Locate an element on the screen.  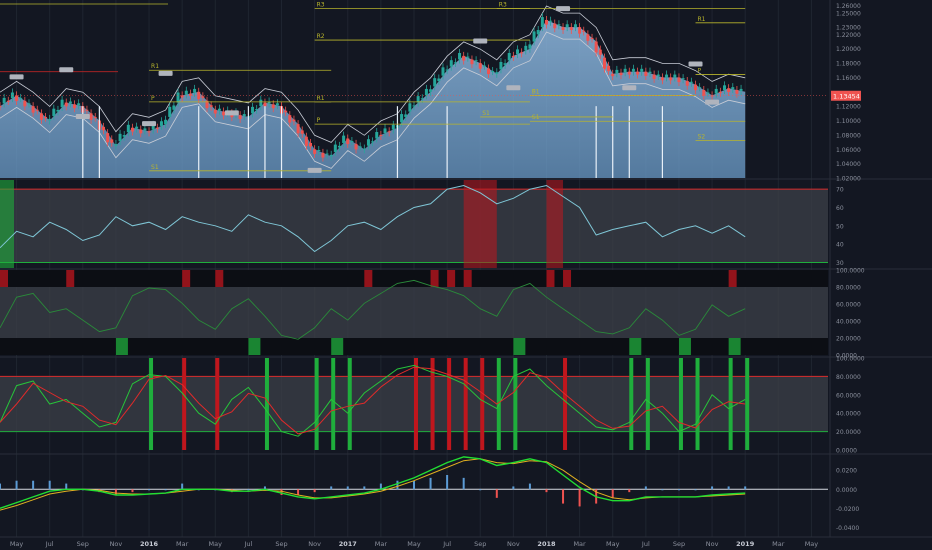
pivot-level-label: S1 is located at coordinates (486, 113).